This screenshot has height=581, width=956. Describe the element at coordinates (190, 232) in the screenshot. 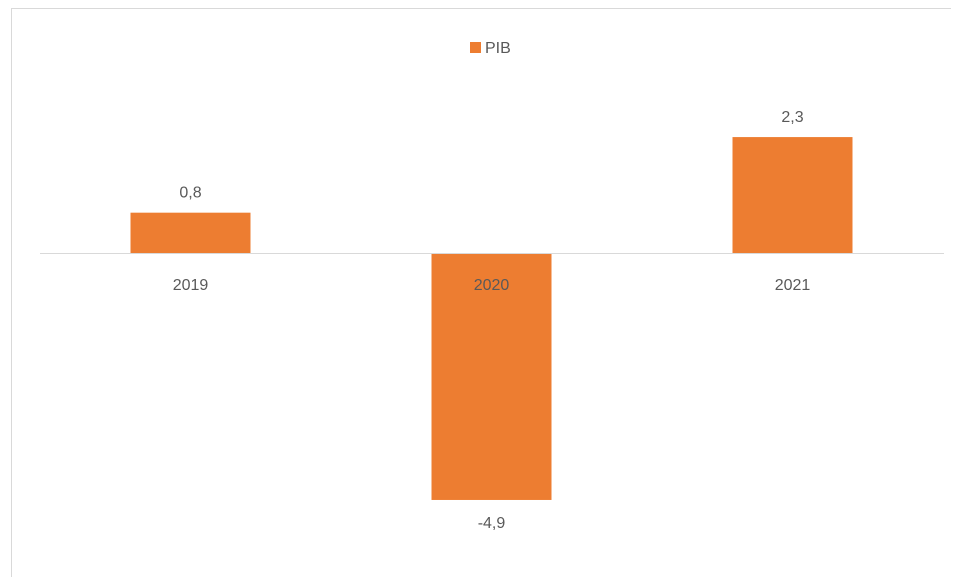

I see `bar-2019` at that location.